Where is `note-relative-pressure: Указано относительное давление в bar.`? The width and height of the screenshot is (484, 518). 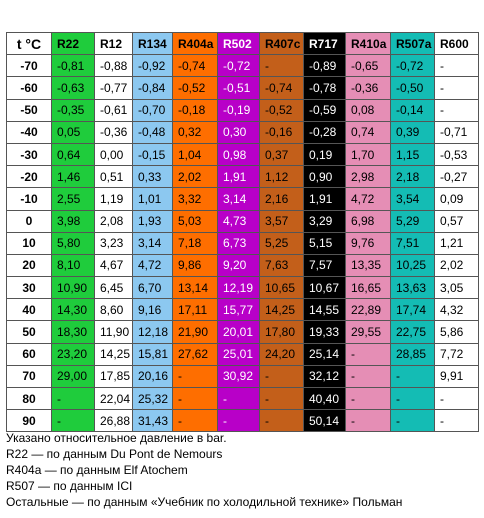
note-relative-pressure: Указано относительное давление в bar. is located at coordinates (116, 438).